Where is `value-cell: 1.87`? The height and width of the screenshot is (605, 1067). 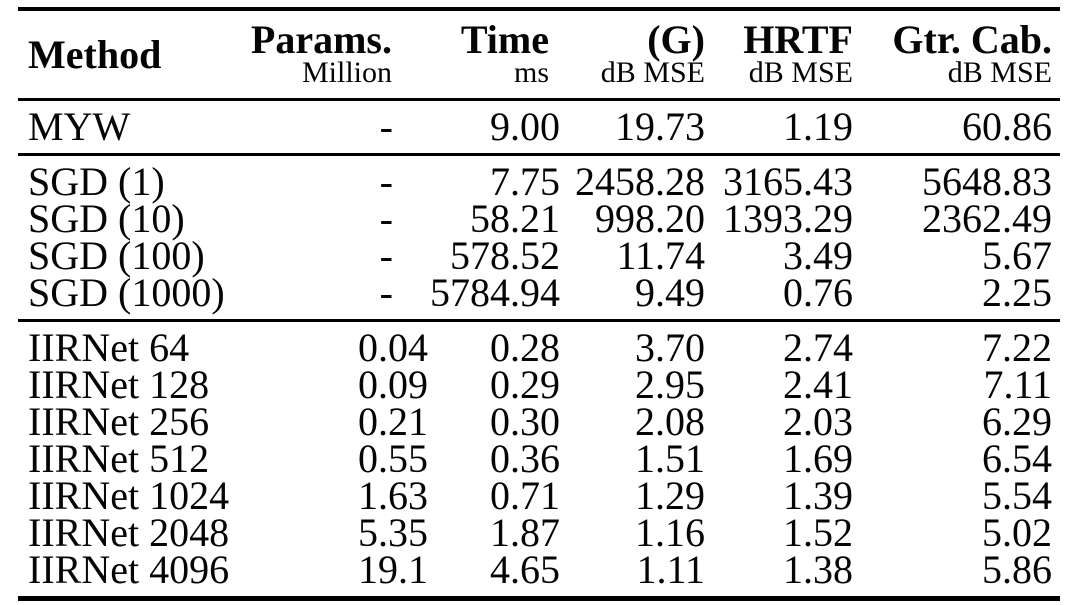
value-cell: 1.87 is located at coordinates (525, 532).